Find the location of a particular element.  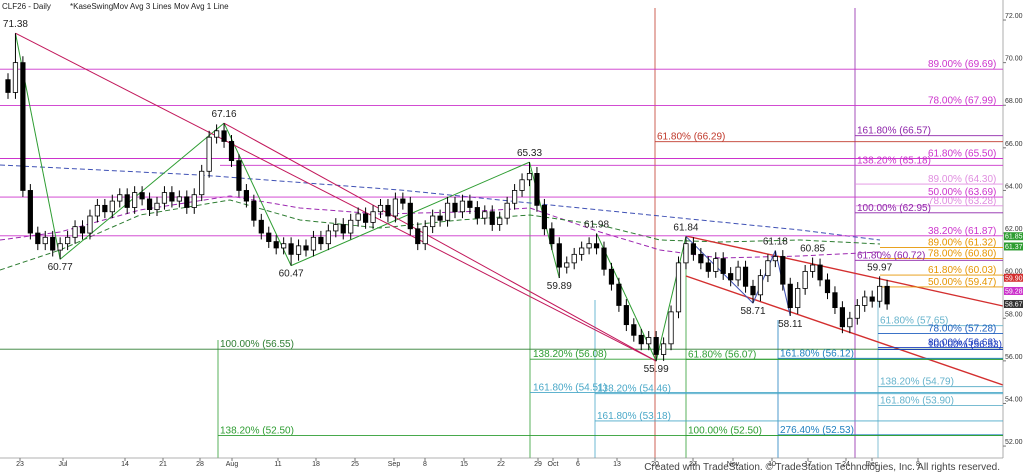

swing-label: 59.97 is located at coordinates (879, 267).